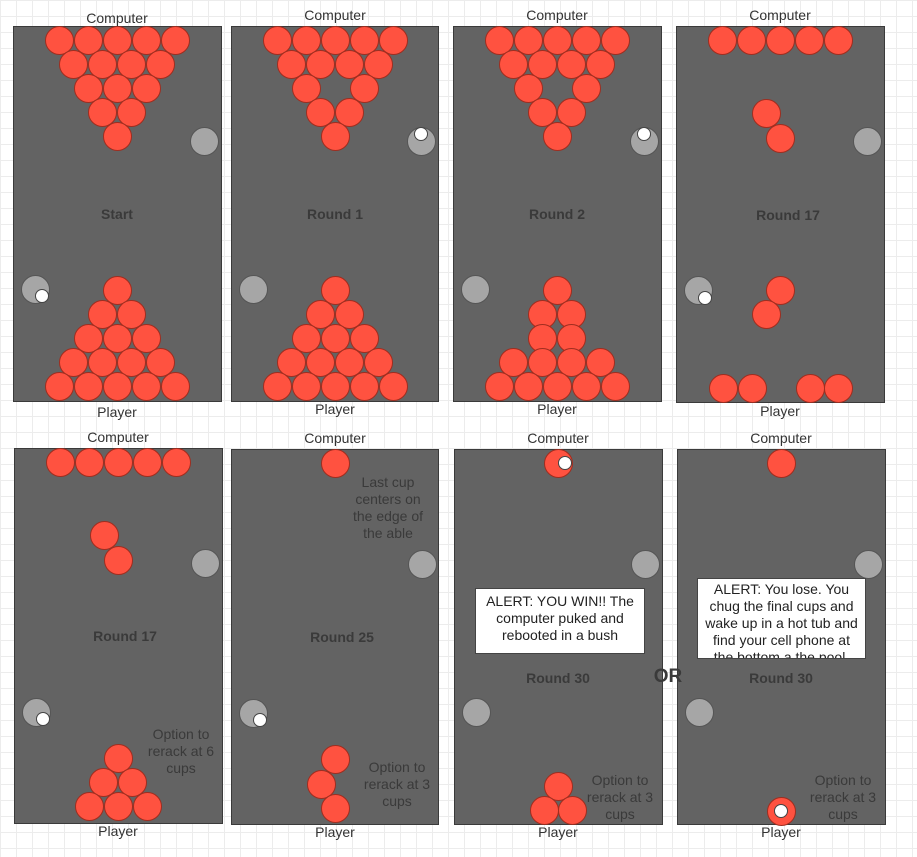 The image size is (917, 857). I want to click on or-connector: OR, so click(668, 676).